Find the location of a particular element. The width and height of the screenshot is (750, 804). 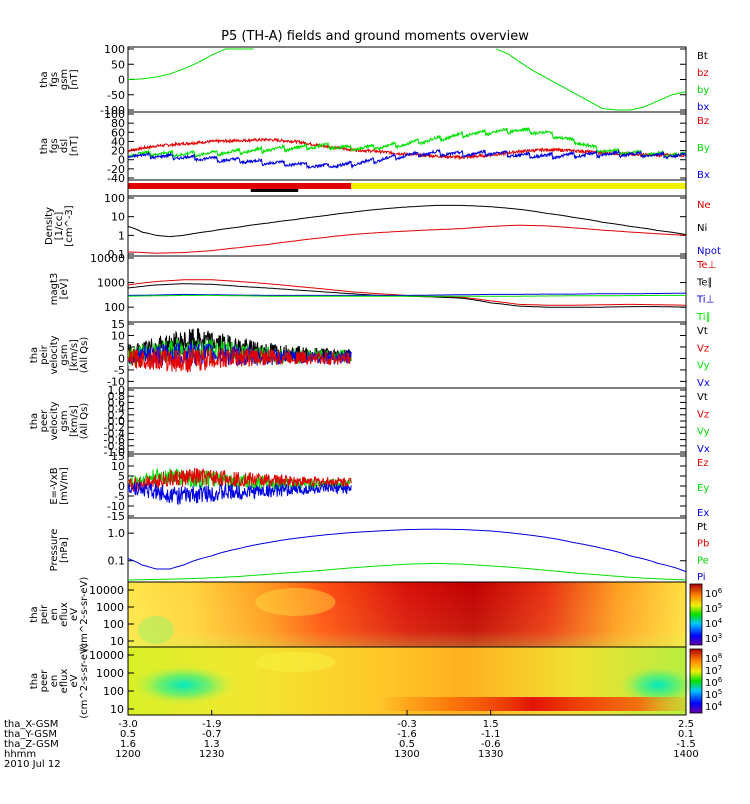

y-tick-label: -15 is located at coordinates (116, 516).